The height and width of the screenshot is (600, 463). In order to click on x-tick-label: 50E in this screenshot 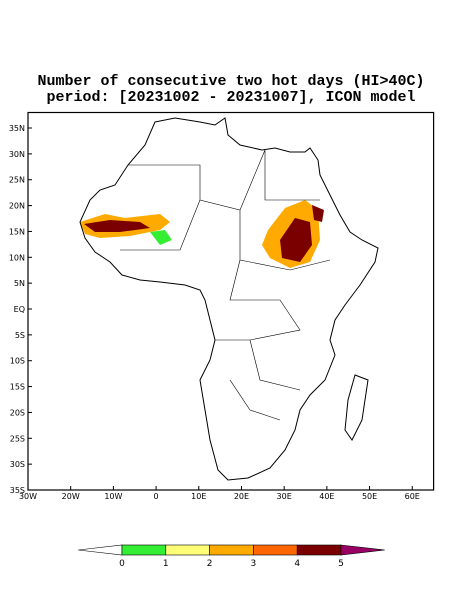, I will do `click(369, 496)`.